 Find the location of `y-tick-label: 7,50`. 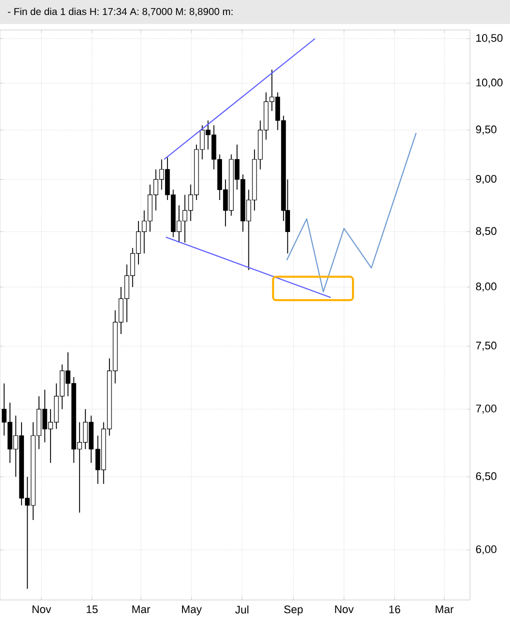

y-tick-label: 7,50 is located at coordinates (486, 346).